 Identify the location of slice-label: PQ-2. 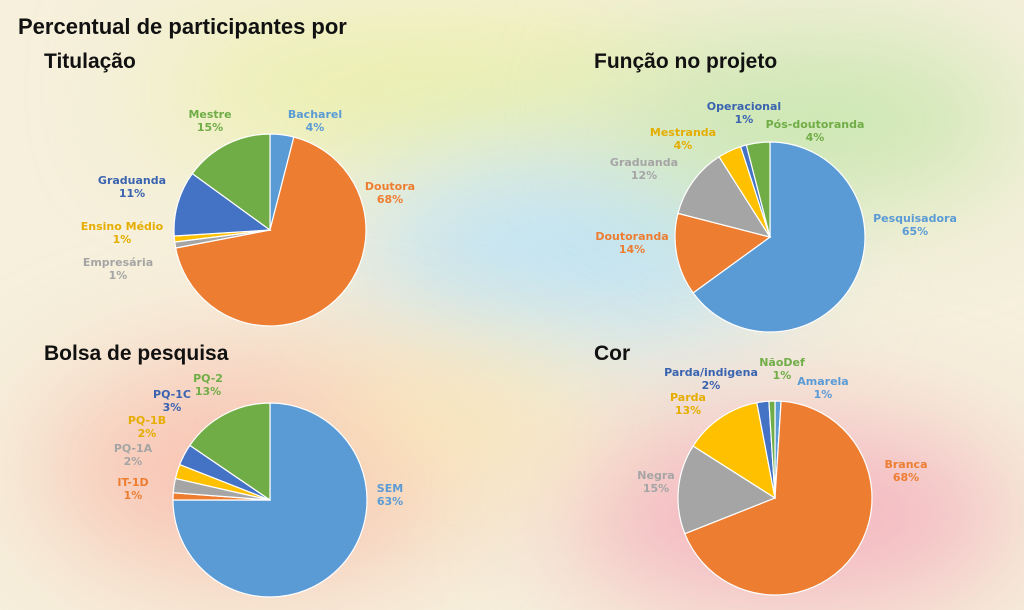
(208, 378).